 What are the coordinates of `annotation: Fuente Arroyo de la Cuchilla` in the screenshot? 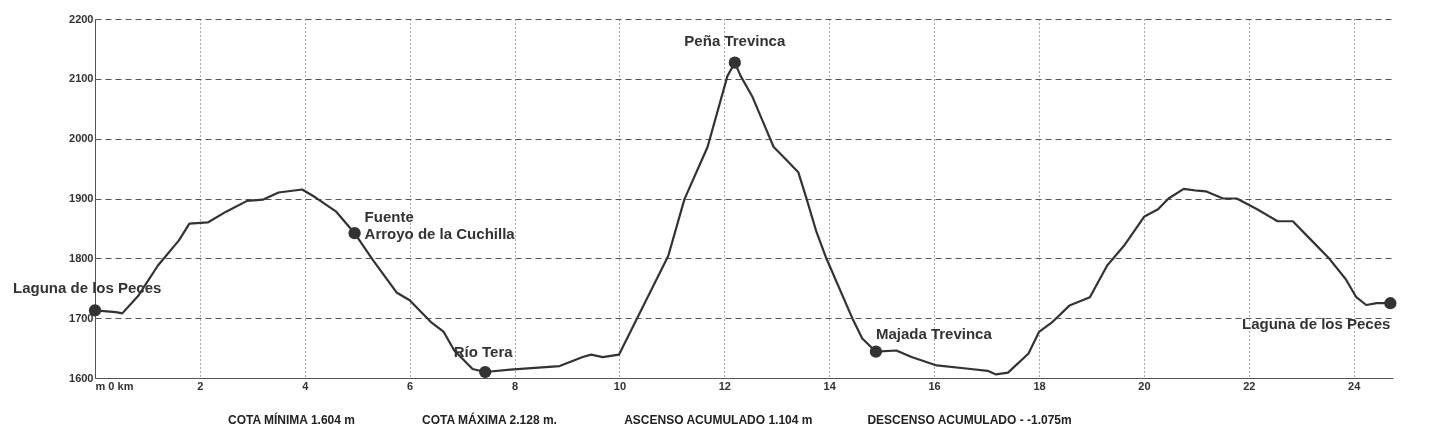 It's located at (440, 225).